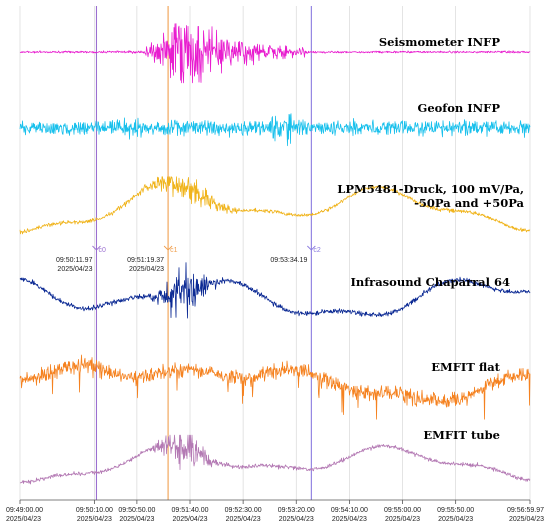  I want to click on cursor-time: 09:53:34.19, so click(288, 260).